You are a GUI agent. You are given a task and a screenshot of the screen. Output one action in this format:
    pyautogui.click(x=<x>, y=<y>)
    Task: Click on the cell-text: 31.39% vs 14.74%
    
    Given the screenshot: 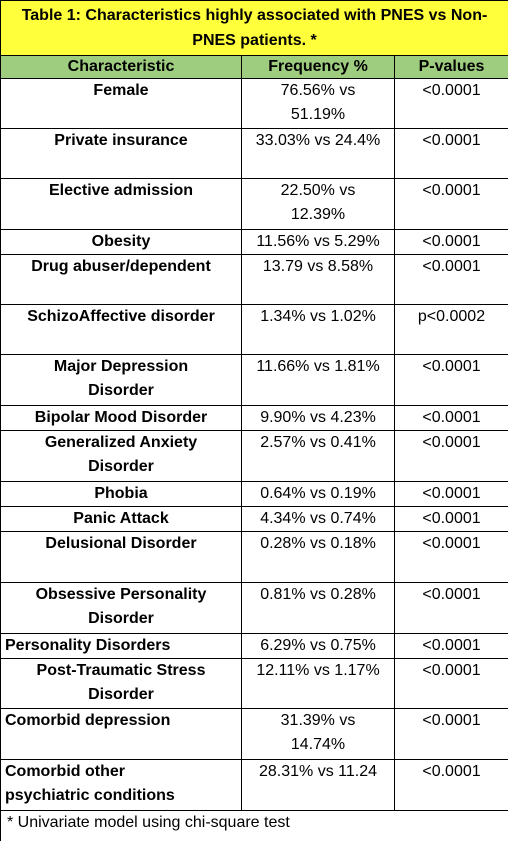 What is the action you would take?
    pyautogui.click(x=318, y=733)
    